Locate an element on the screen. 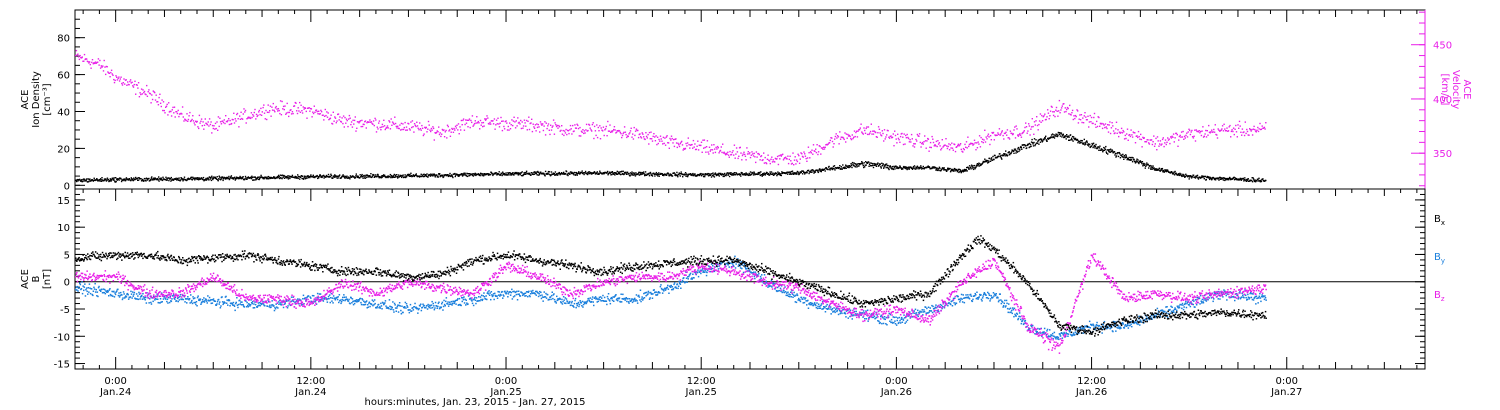  field-tick-label: -10 is located at coordinates (62, 337).